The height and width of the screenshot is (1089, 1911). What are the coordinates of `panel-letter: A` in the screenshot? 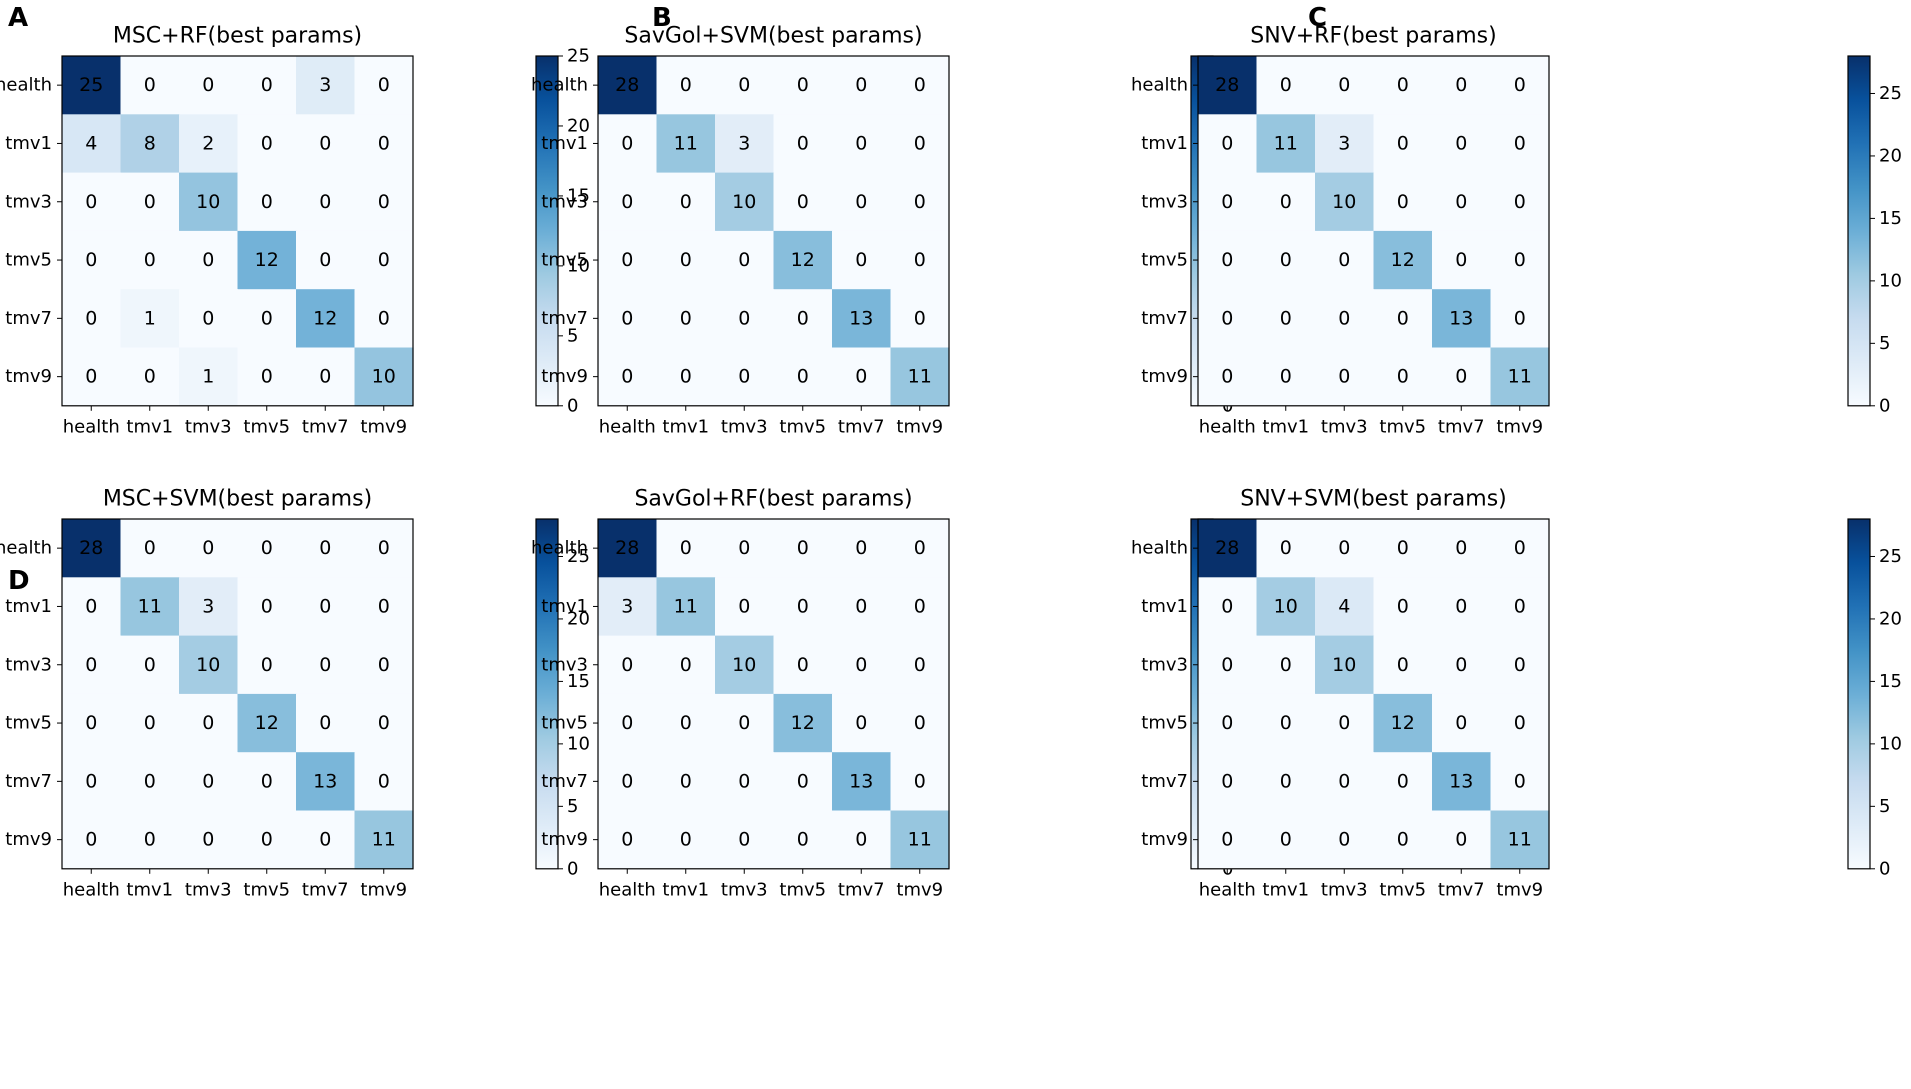 It's located at (18, 18).